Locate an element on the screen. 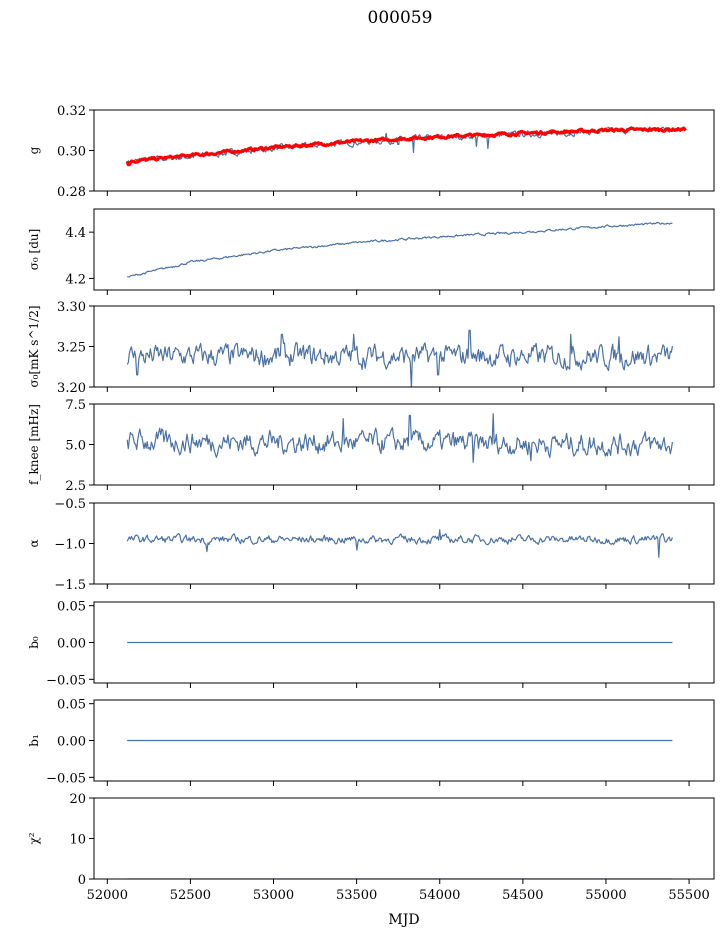 Image resolution: width=723 pixels, height=936 pixels. figure-title: 000059 is located at coordinates (400, 18).